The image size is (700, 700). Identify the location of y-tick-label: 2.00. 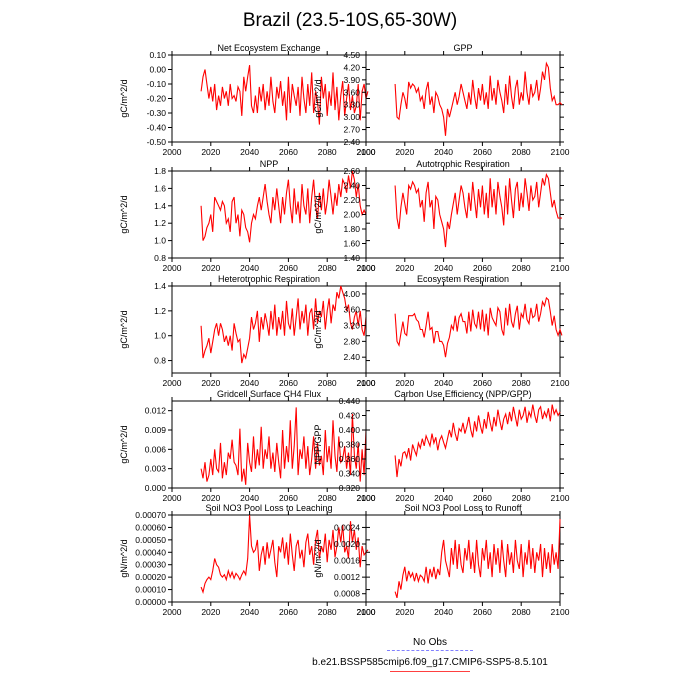
(351, 215).